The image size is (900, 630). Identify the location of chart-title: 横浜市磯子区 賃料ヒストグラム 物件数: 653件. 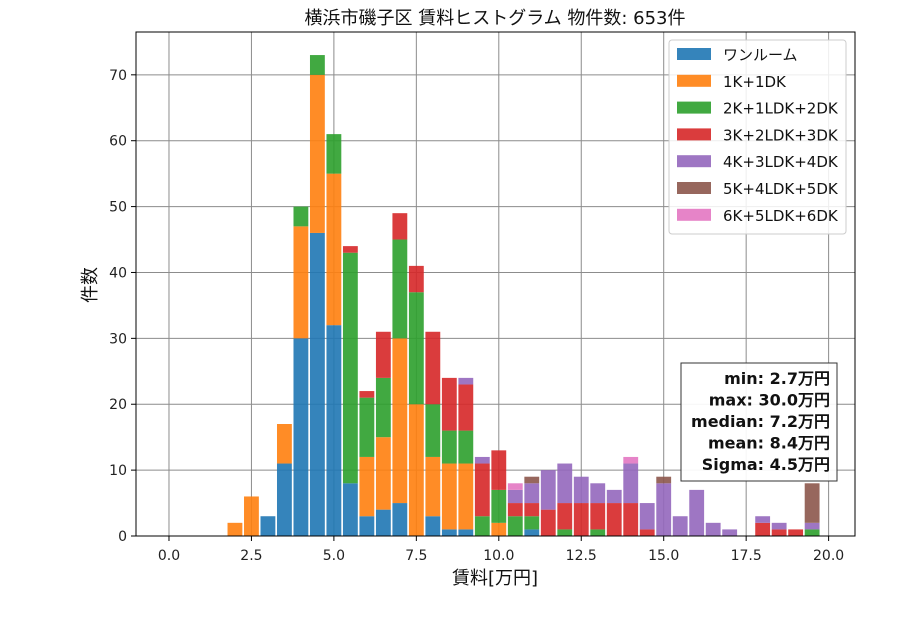
(494, 18).